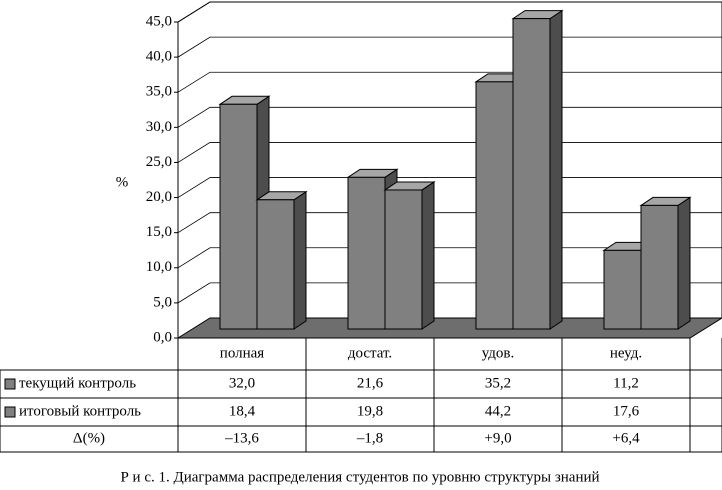 This screenshot has height=490, width=722. What do you see at coordinates (159, 57) in the screenshot?
I see `y-tick-label: 40,0` at bounding box center [159, 57].